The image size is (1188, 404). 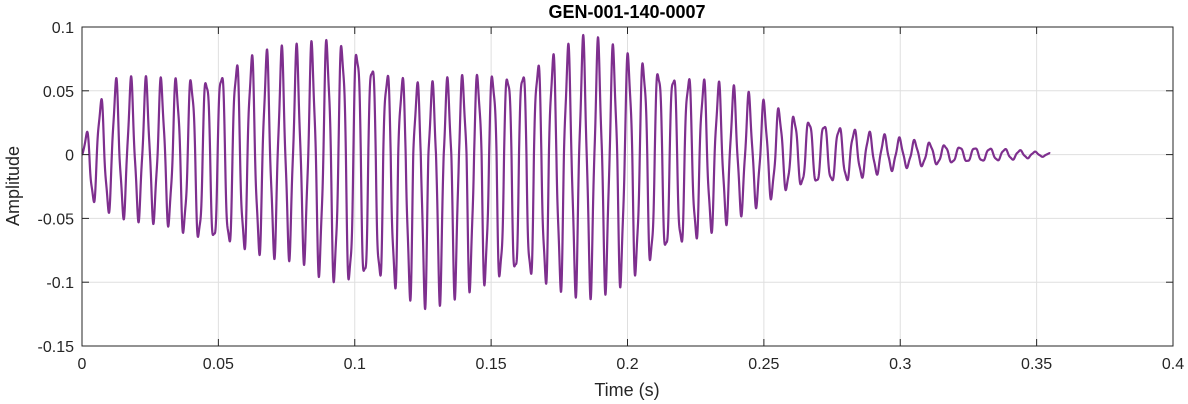 I want to click on x-tick-label: 0.15, so click(x=491, y=364).